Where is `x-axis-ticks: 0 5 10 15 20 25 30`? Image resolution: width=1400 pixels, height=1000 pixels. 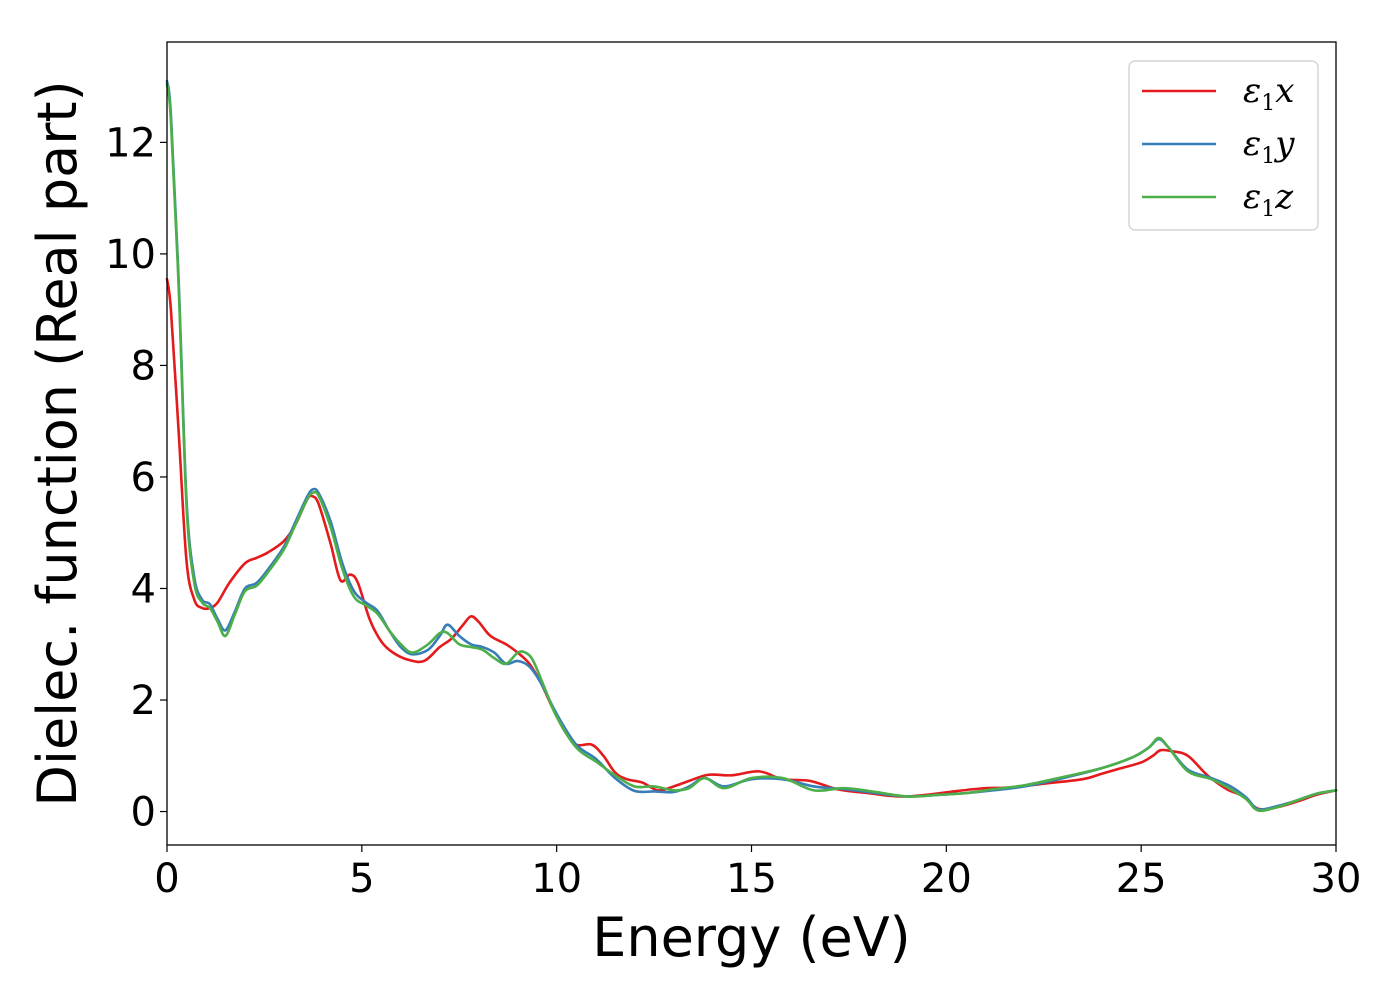 x-axis-ticks: 0 5 10 15 20 25 30 is located at coordinates (757, 873).